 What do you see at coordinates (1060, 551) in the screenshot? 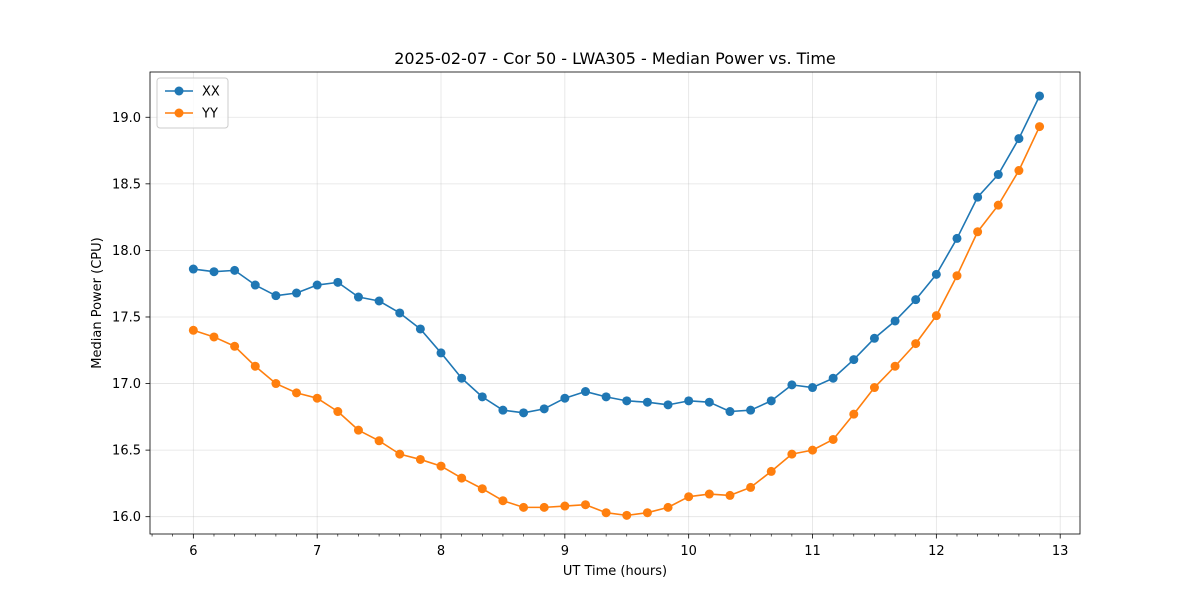
I see `x-tick-label: 13` at bounding box center [1060, 551].